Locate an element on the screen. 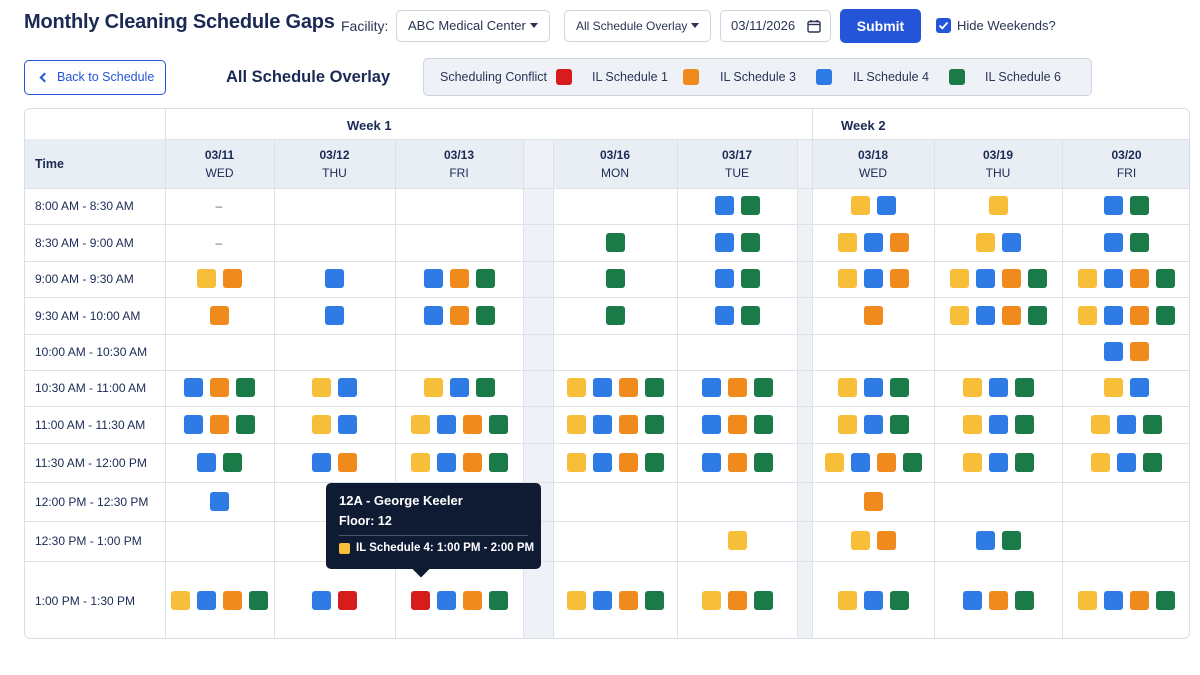 This screenshot has width=1200, height=675. facility-select: ABC Medical Center is located at coordinates (473, 26).